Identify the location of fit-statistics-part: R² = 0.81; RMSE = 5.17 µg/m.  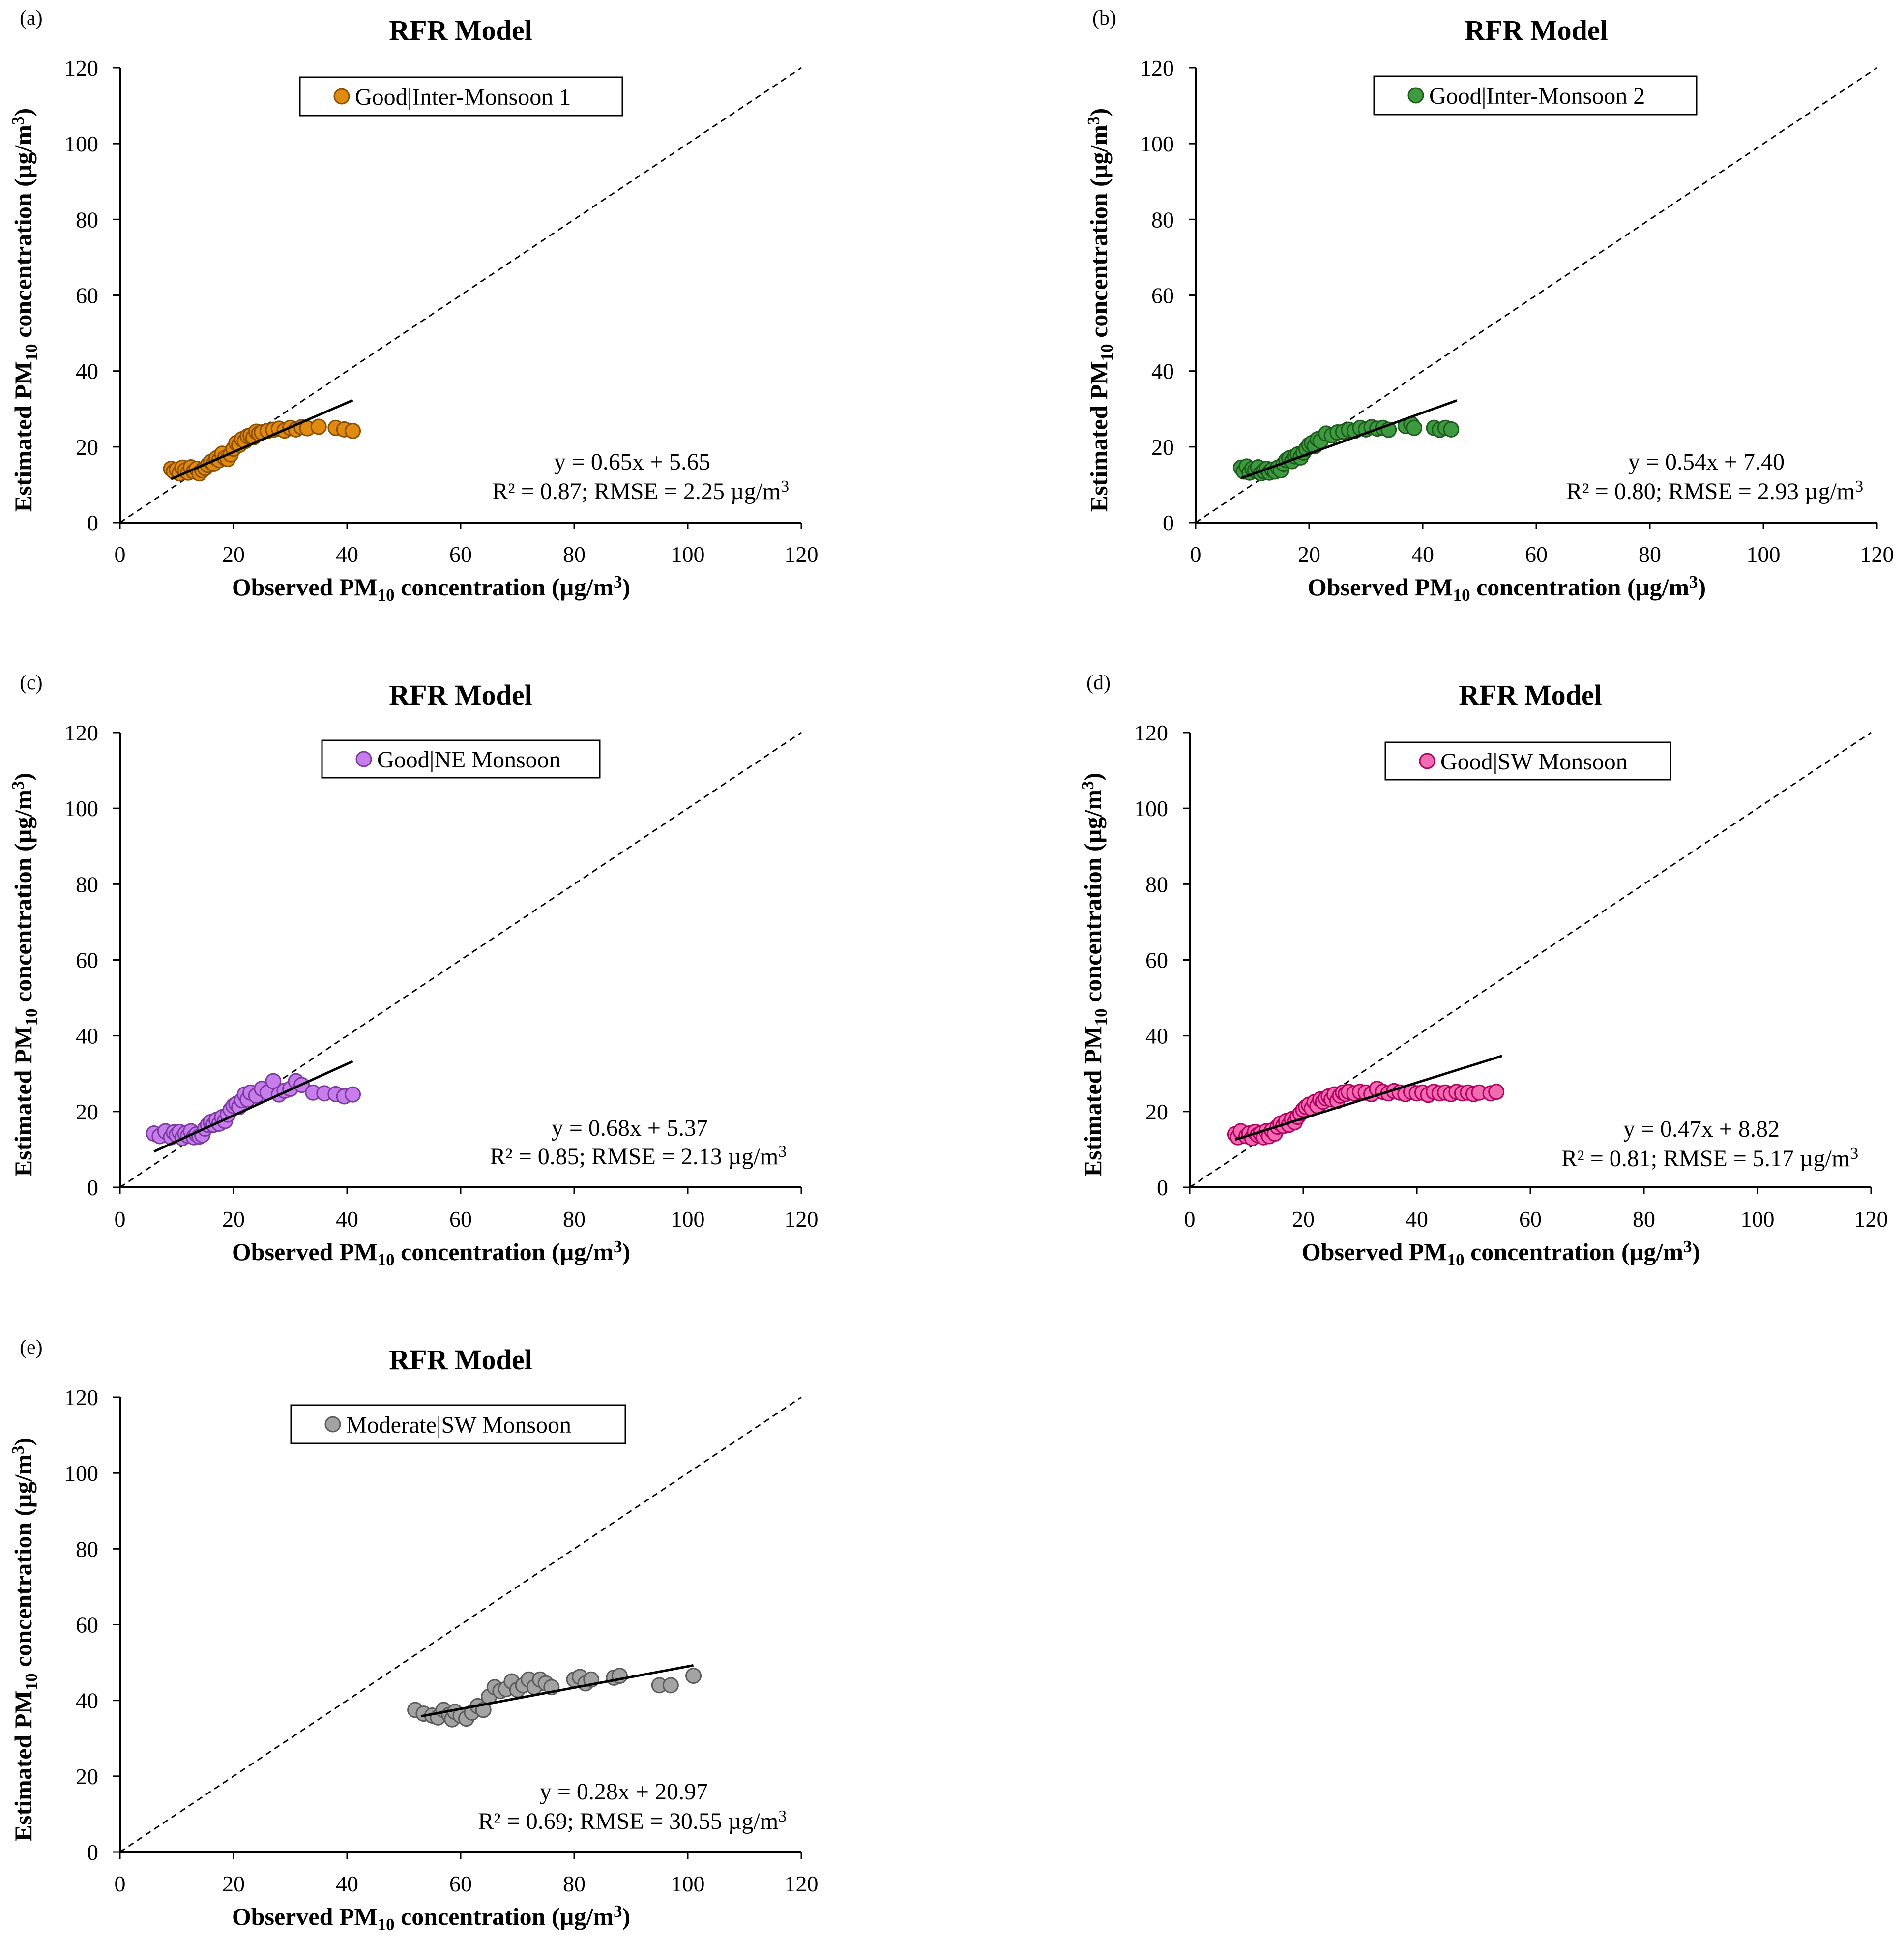
(1705, 1159).